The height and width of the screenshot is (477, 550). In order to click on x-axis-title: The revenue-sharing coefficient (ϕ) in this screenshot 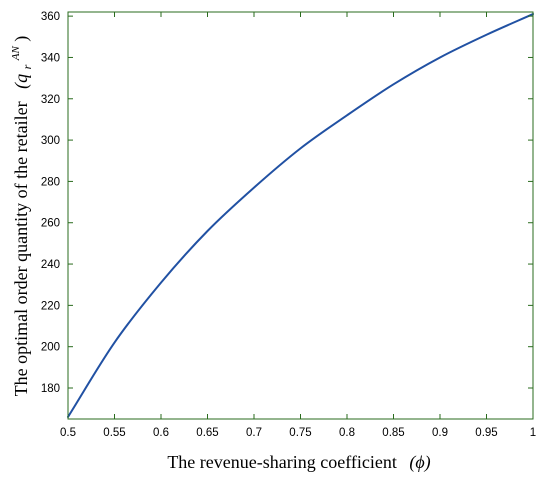, I will do `click(298, 462)`.